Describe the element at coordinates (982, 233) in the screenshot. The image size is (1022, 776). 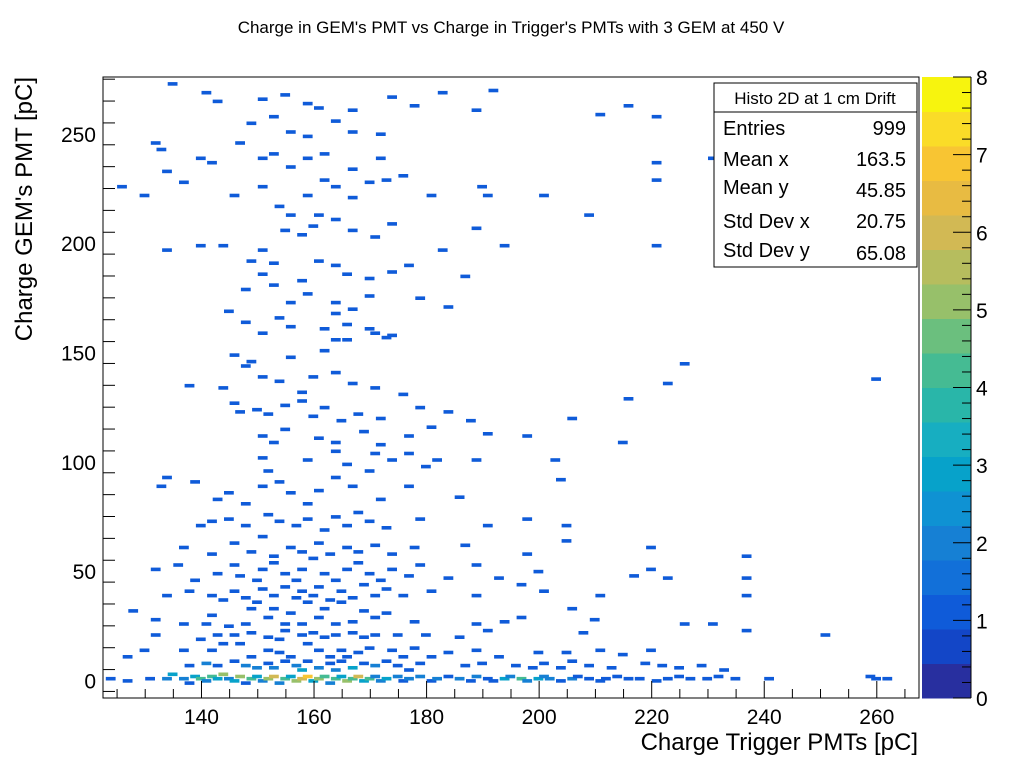
I see `color-scale-label: 6` at that location.